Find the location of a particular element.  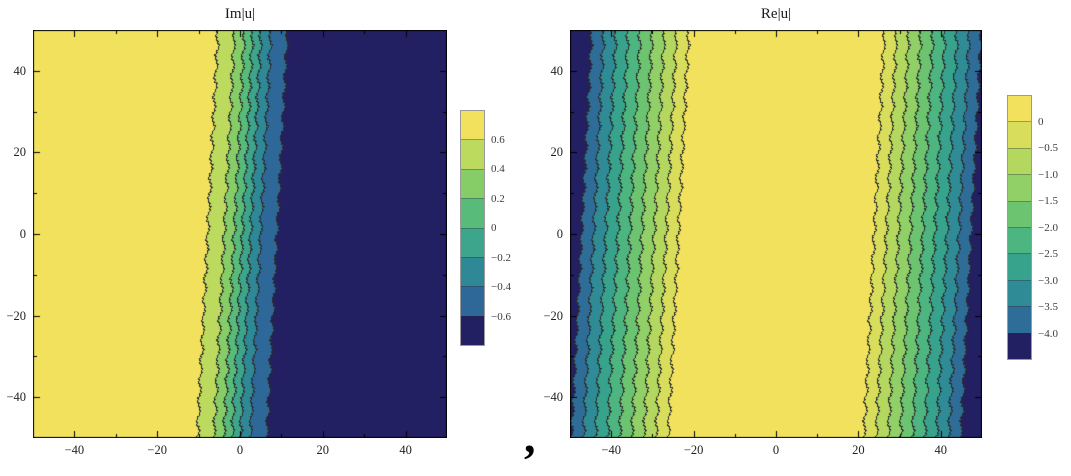

legend-label: −0.2 is located at coordinates (501, 257).